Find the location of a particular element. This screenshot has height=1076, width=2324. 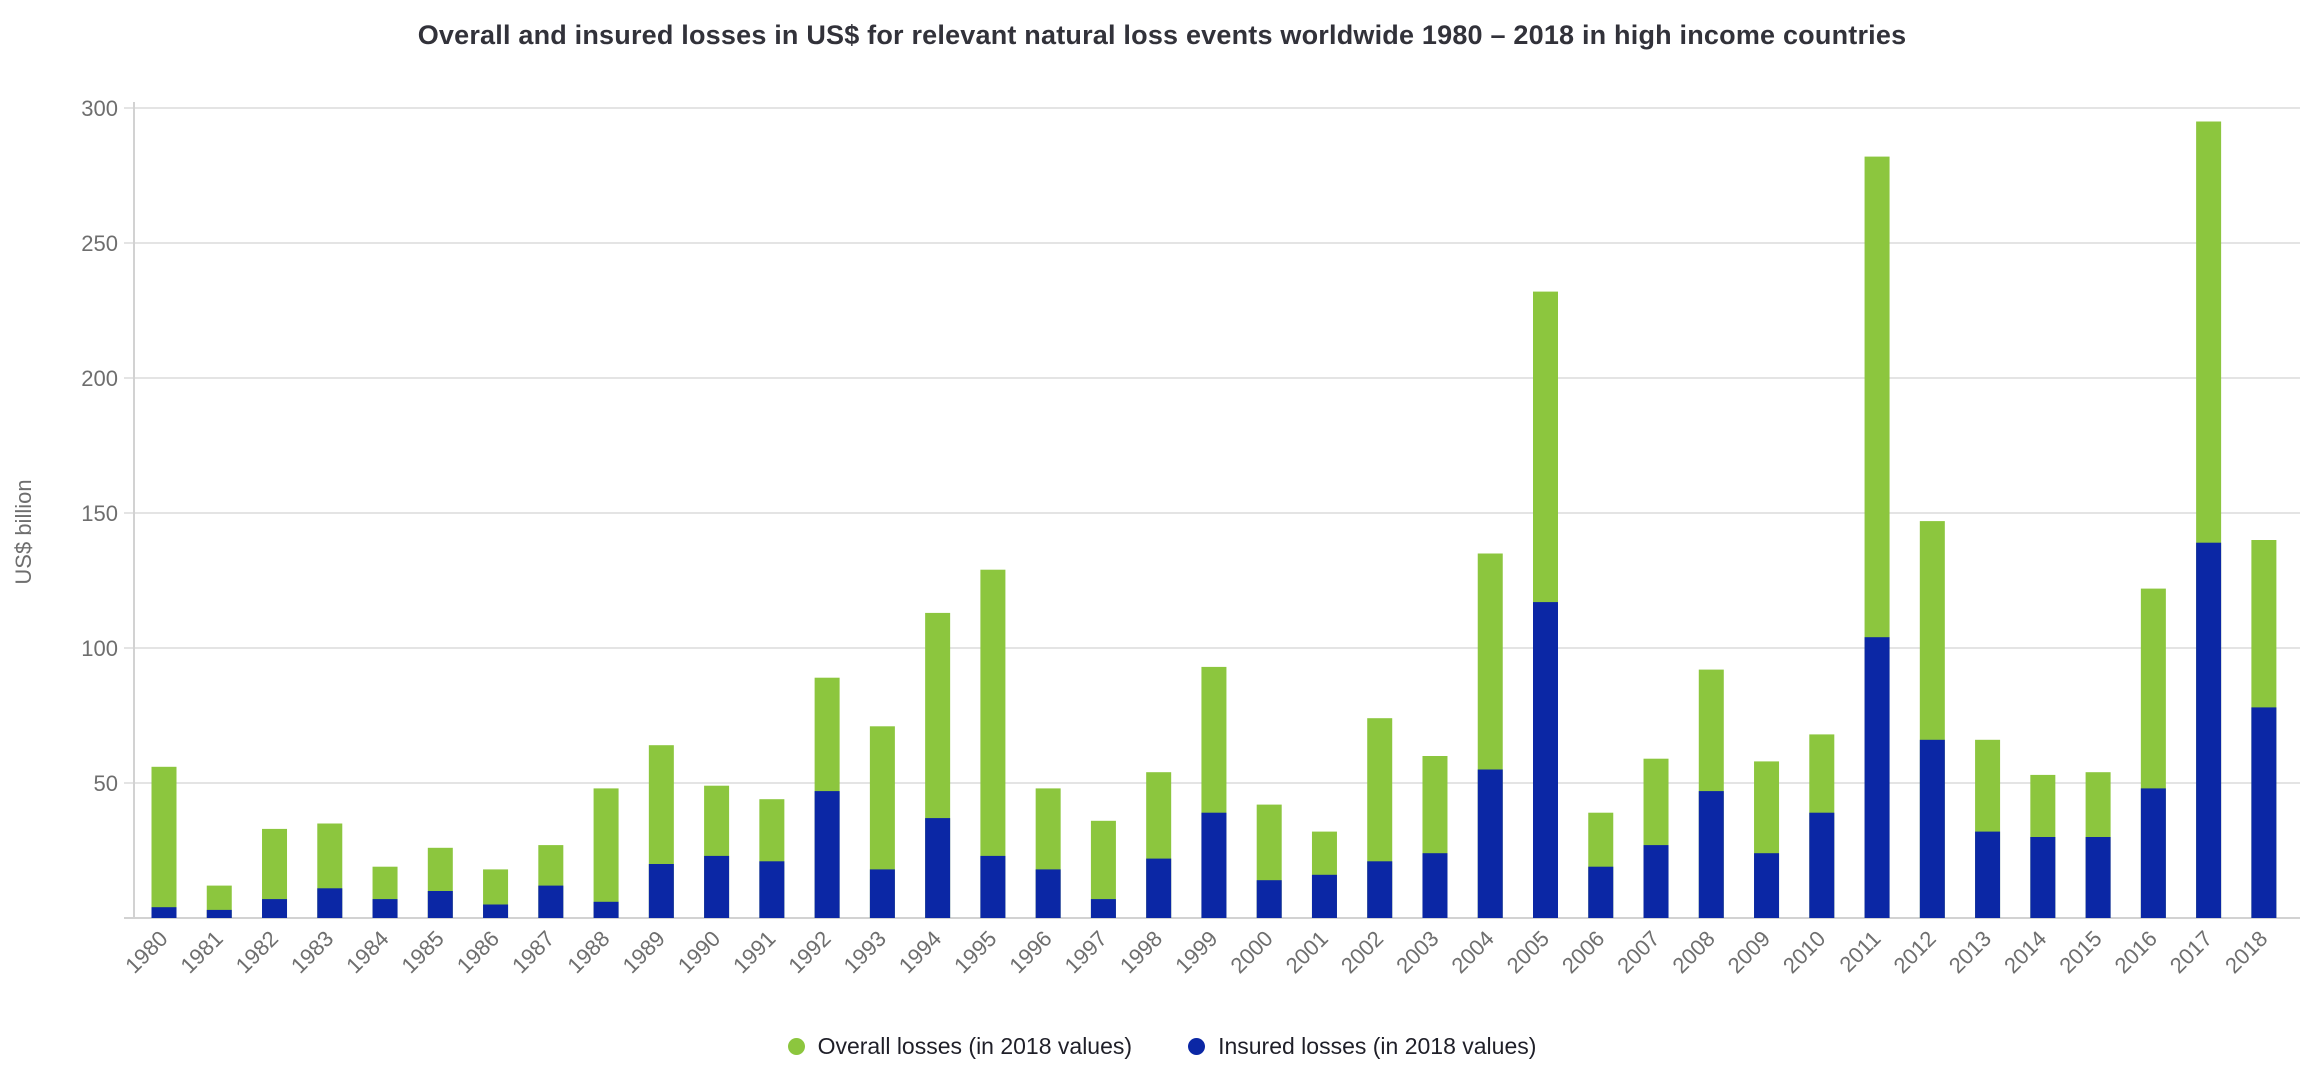

bar-1987 is located at coordinates (551, 881).